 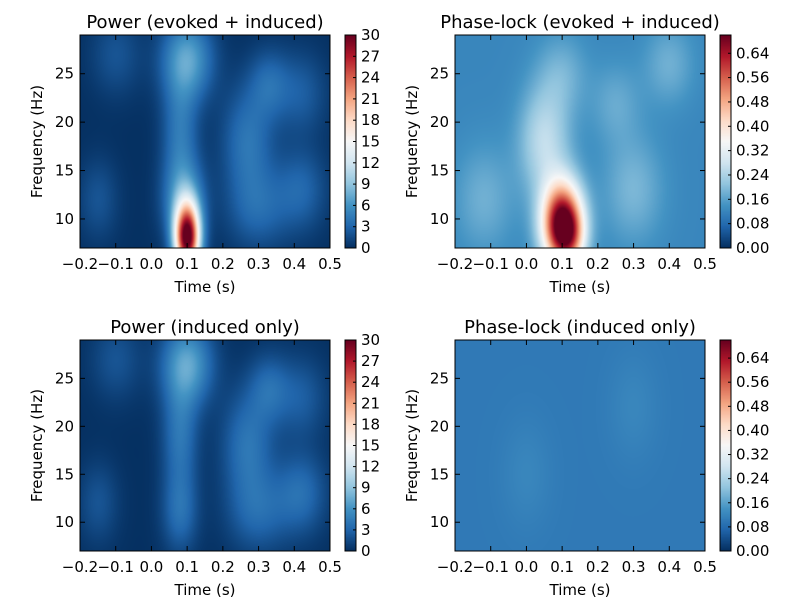 I want to click on colorbar-tick-label: 9, so click(x=366, y=488).